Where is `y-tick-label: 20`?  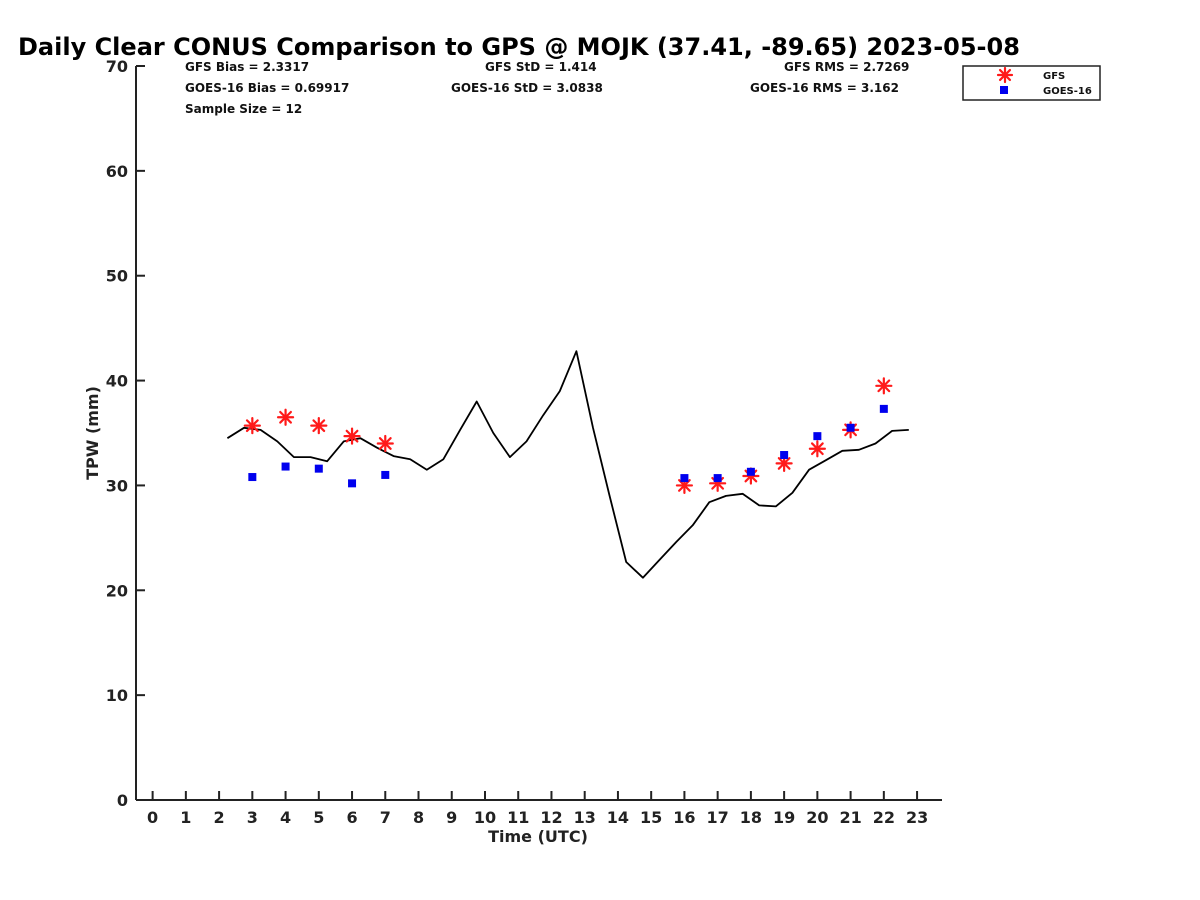
y-tick-label: 20 is located at coordinates (117, 590).